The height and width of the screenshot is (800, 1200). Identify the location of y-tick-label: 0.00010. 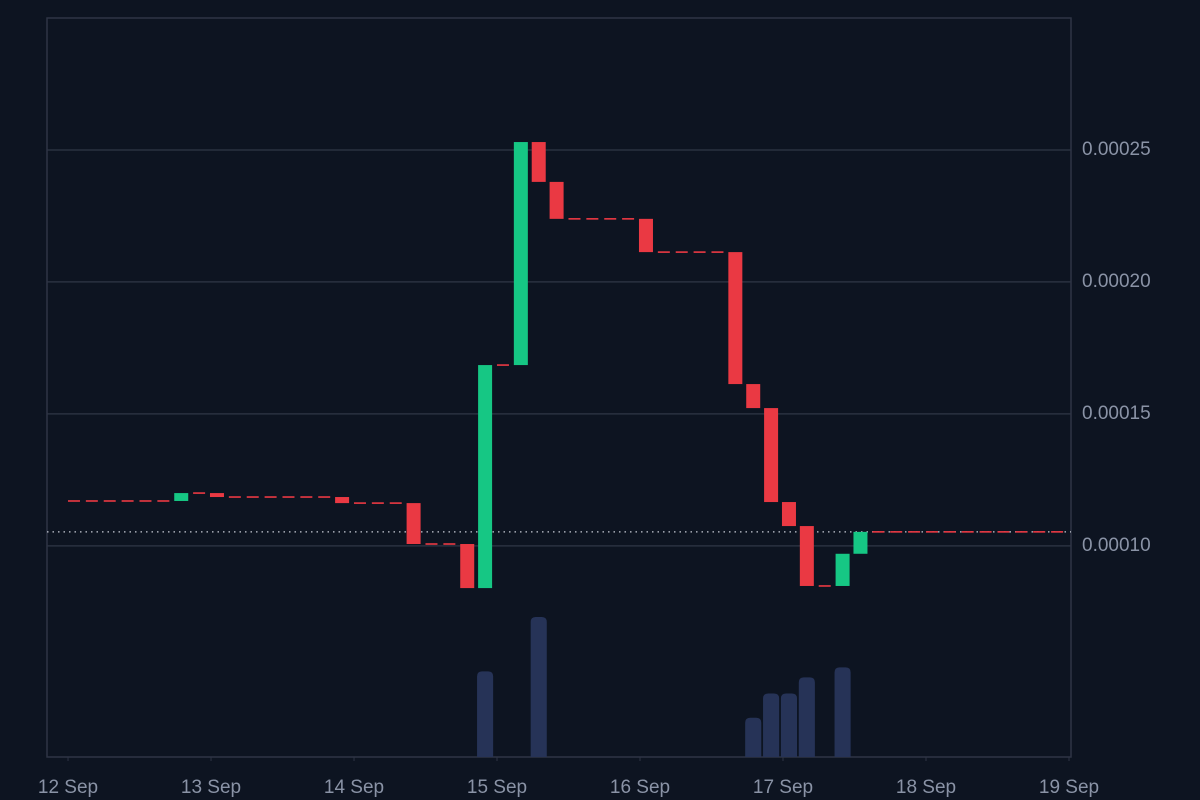
(1116, 545).